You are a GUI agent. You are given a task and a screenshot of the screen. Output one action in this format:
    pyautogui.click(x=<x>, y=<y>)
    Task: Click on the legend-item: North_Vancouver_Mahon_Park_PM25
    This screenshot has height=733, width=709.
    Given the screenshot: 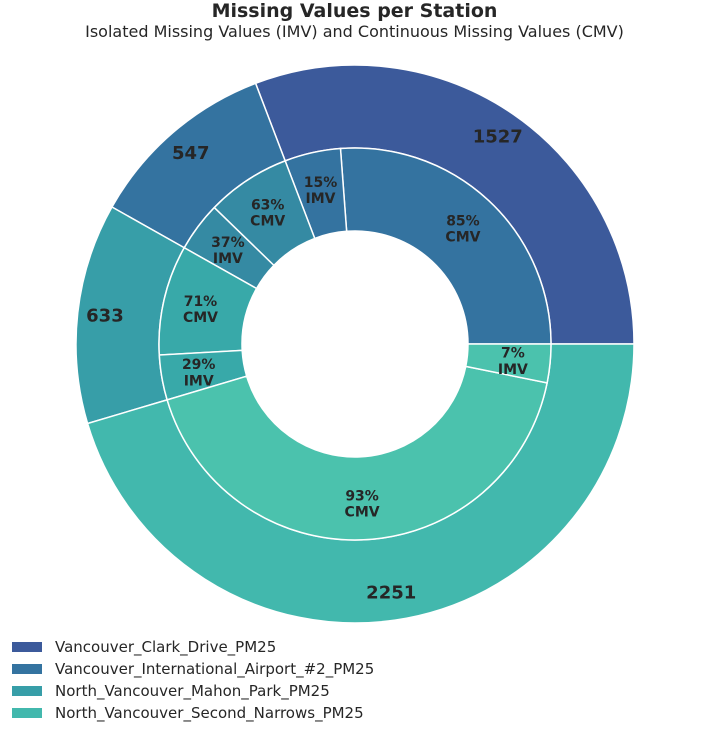 What is the action you would take?
    pyautogui.click(x=193, y=691)
    